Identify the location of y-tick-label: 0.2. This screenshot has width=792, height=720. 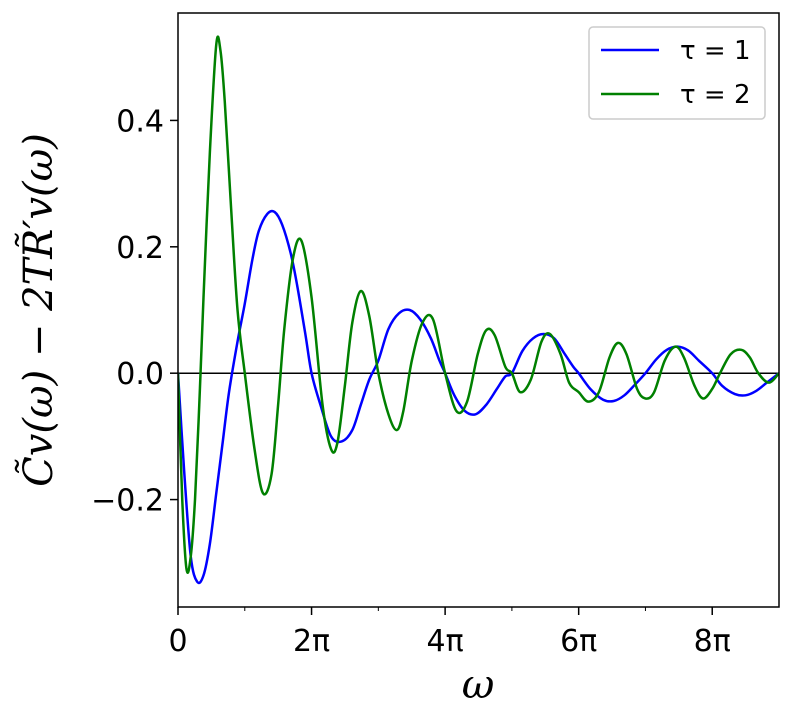
(140, 248).